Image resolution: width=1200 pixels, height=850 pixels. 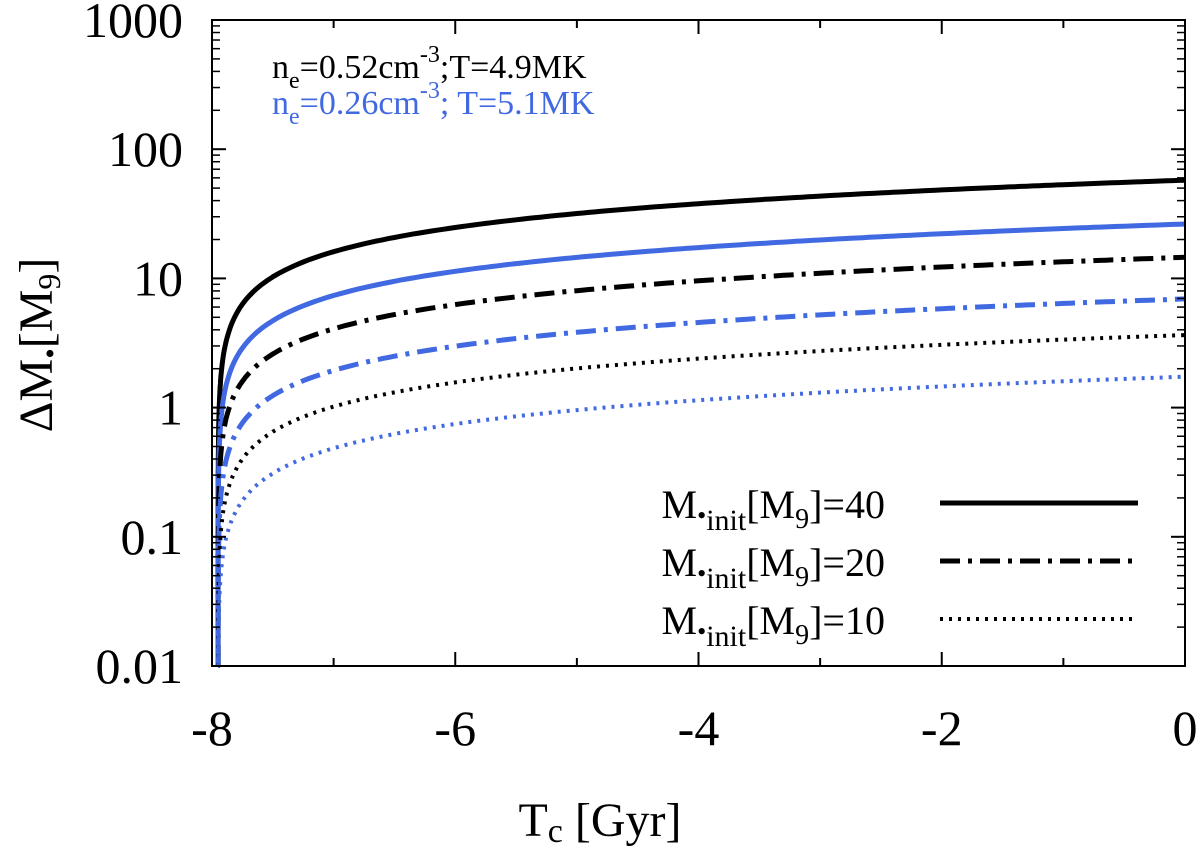 What do you see at coordinates (1185, 728) in the screenshot?
I see `x-tick-label: 0` at bounding box center [1185, 728].